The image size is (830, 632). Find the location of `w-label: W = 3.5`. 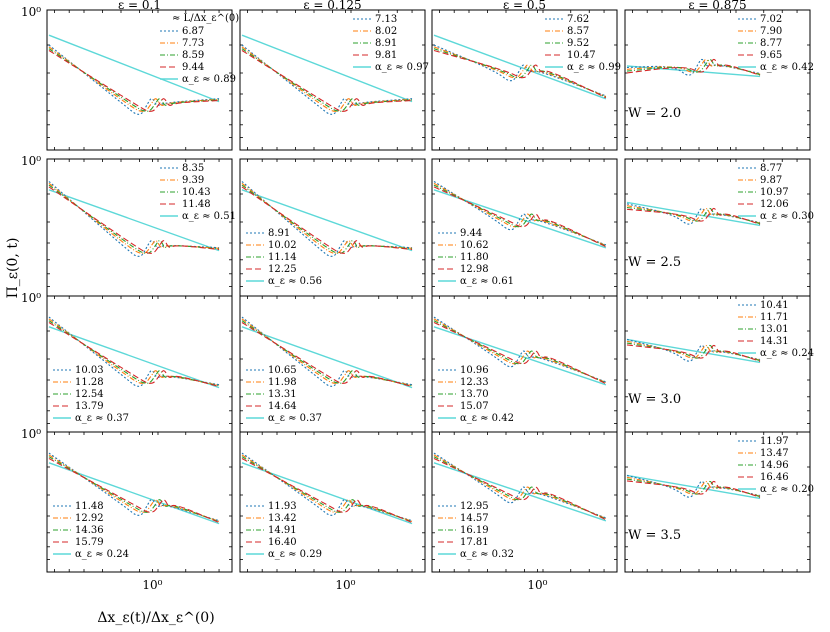

w-label: W = 3.5 is located at coordinates (654, 535).